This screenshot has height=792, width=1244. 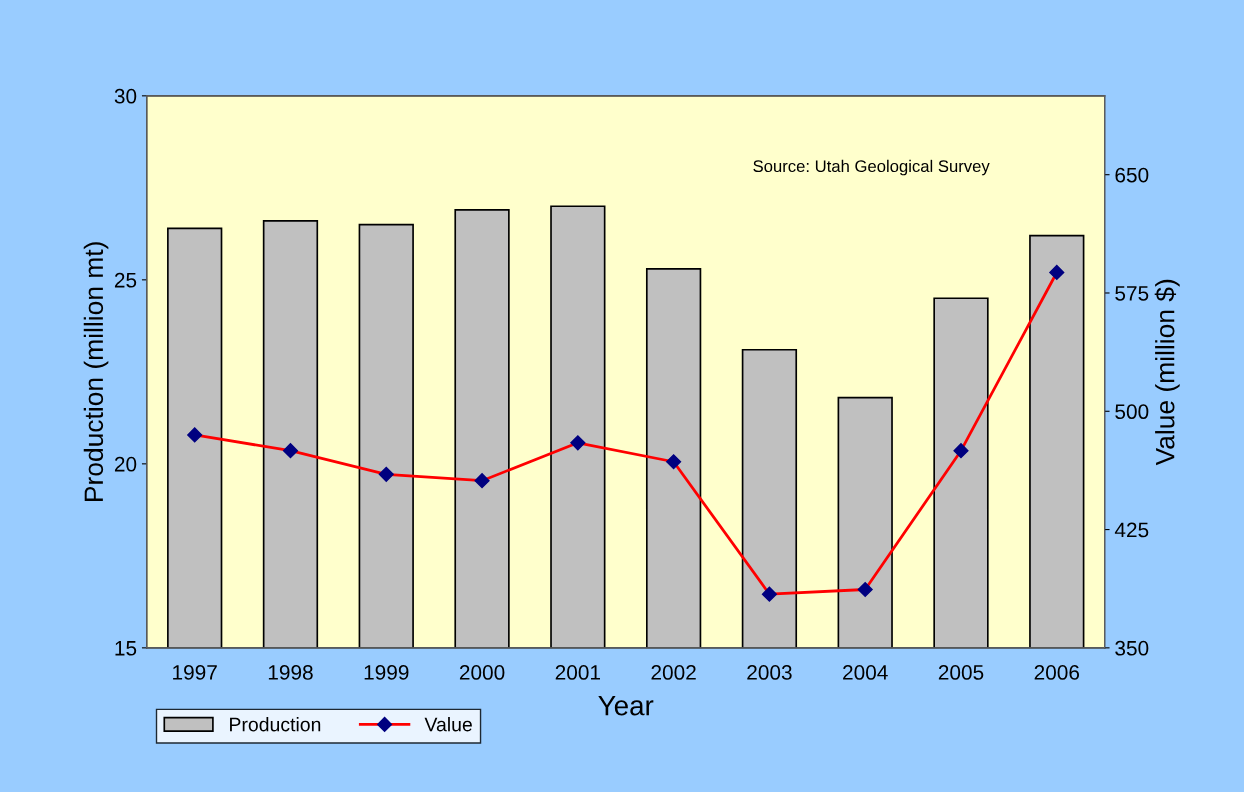 I want to click on x-tick-label: 1998, so click(x=290, y=672).